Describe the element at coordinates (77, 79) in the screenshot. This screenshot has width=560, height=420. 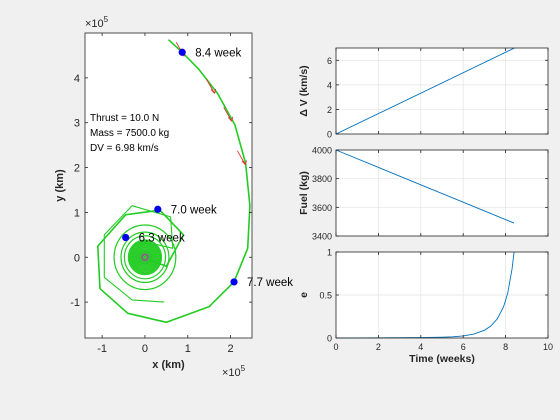
I see `orbit-y-tick-label: 4` at that location.